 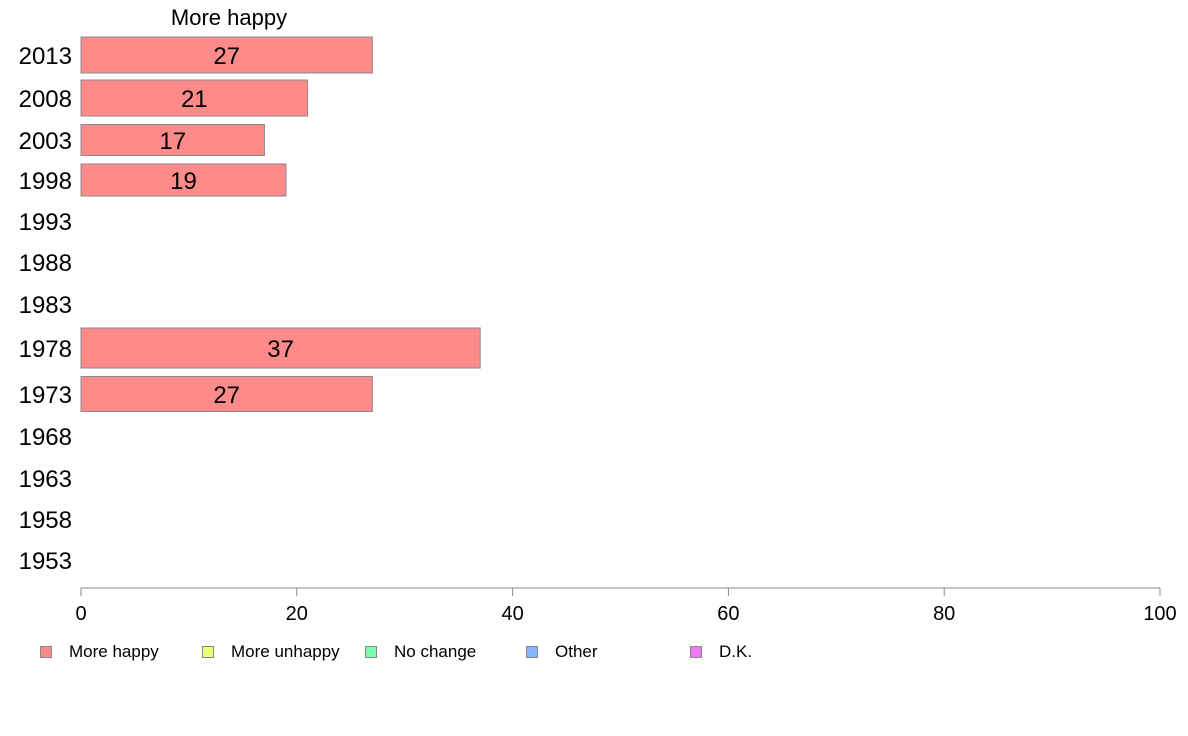 I want to click on legend: More happy More unhappy No change Other D.K., so click(x=420, y=652).